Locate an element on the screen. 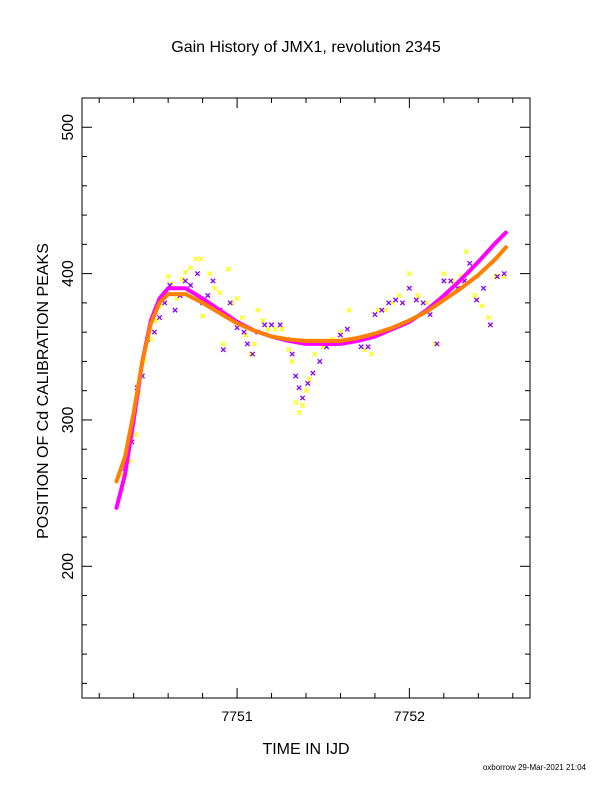 The width and height of the screenshot is (612, 792). x-tick-label: 7752 is located at coordinates (409, 716).